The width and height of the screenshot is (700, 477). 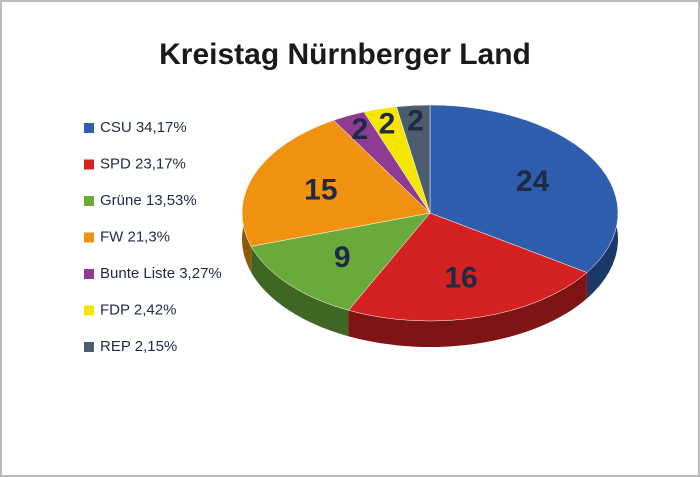 What do you see at coordinates (148, 200) in the screenshot?
I see `legend-label: Grüne 13,53%` at bounding box center [148, 200].